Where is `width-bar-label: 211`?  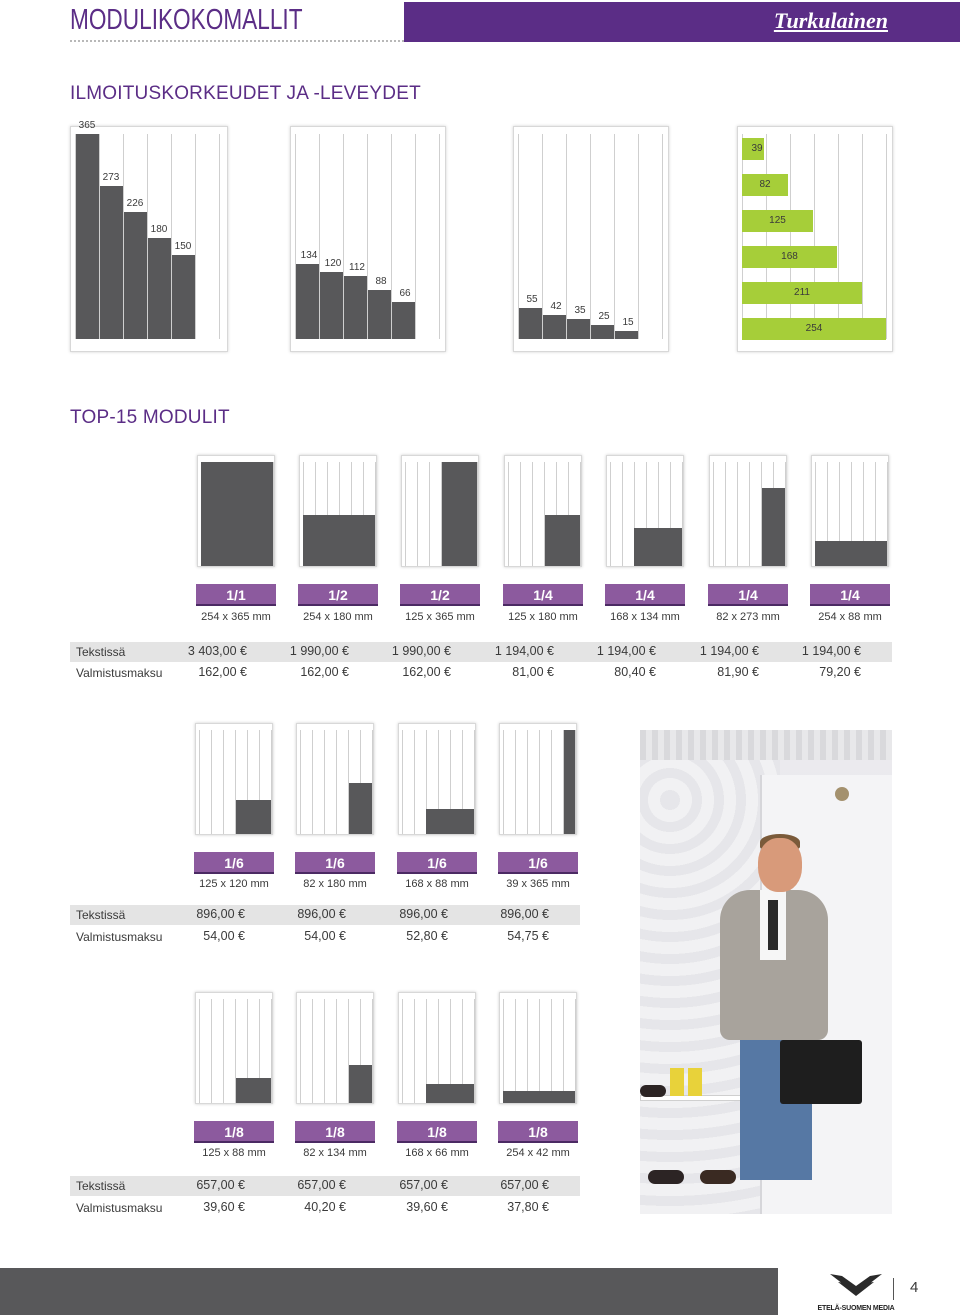 width-bar-label: 211 is located at coordinates (802, 292).